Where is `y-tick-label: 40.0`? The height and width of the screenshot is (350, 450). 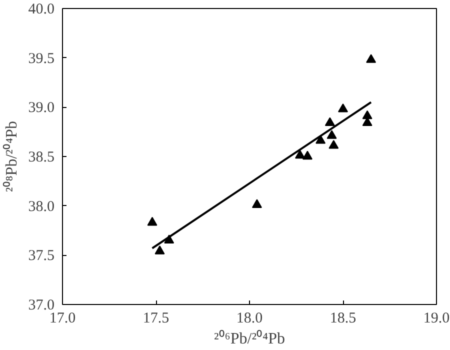
y-tick-label: 40.0 is located at coordinates (41, 10).